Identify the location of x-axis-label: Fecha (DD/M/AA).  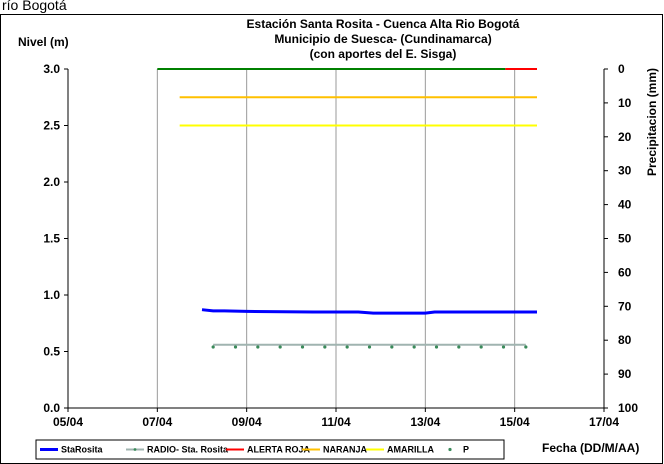
(590, 448).